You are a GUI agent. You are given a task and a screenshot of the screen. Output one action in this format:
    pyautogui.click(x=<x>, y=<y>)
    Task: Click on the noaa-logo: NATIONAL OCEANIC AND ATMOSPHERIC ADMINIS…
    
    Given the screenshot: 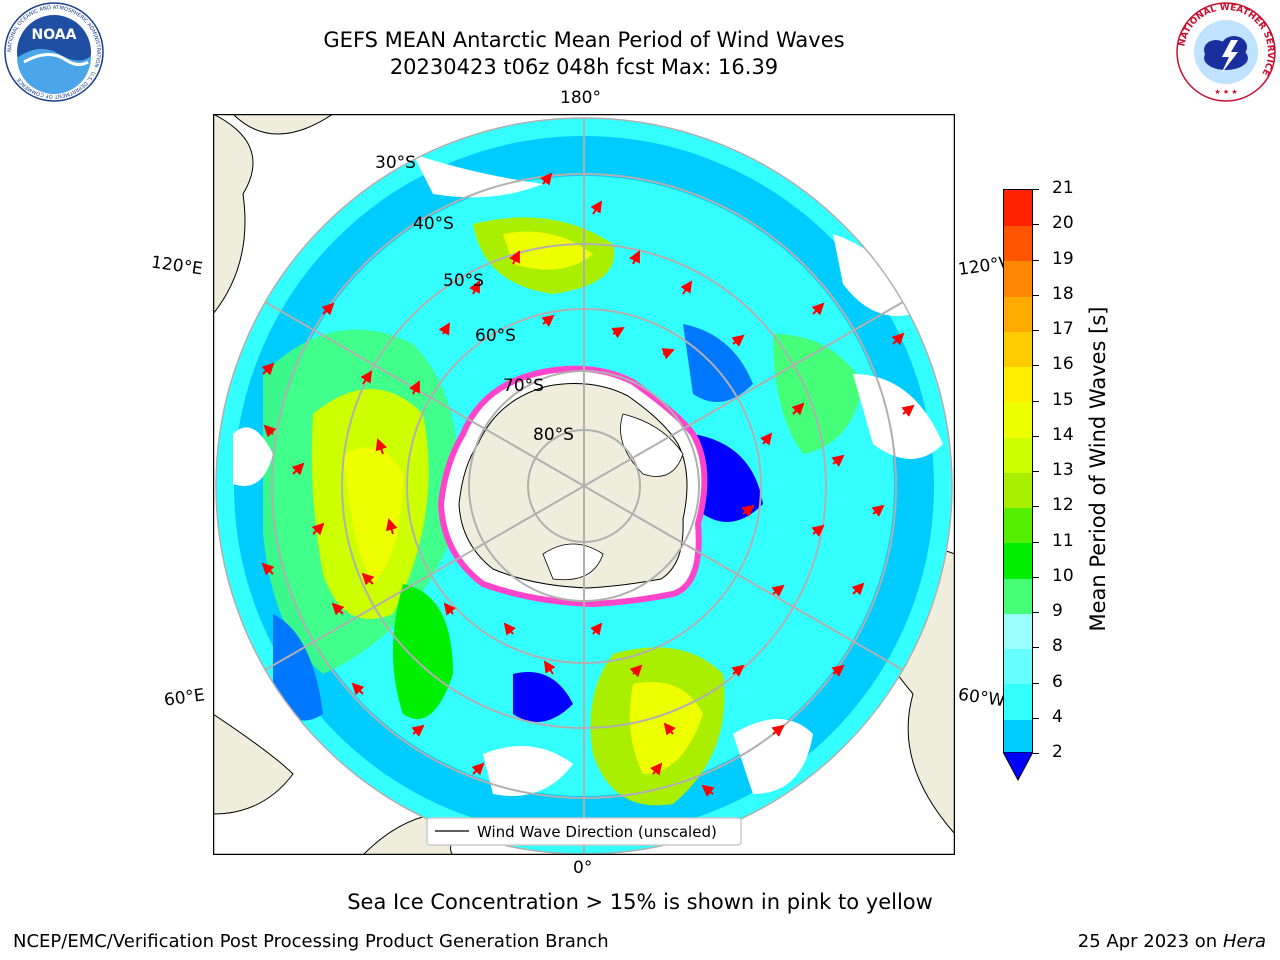 What is the action you would take?
    pyautogui.click(x=54, y=52)
    